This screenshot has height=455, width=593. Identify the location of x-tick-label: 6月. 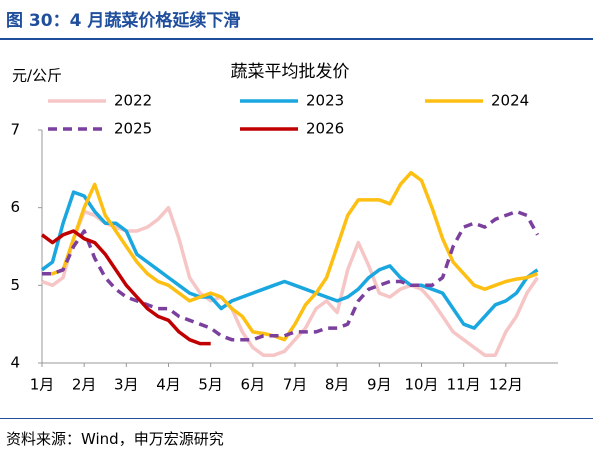
(253, 385).